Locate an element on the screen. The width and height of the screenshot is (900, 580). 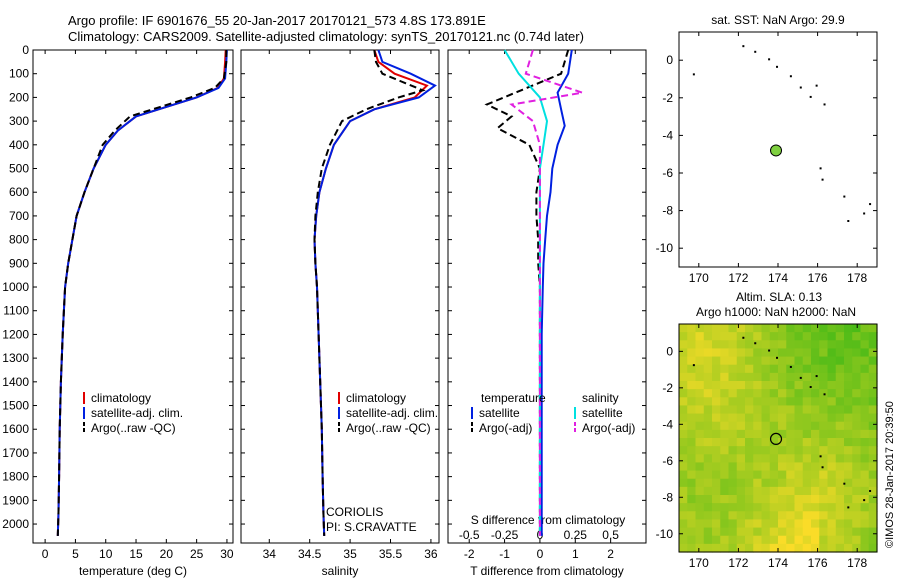
salinity-legend-label: Argo(..raw -QC) is located at coordinates (388, 428).